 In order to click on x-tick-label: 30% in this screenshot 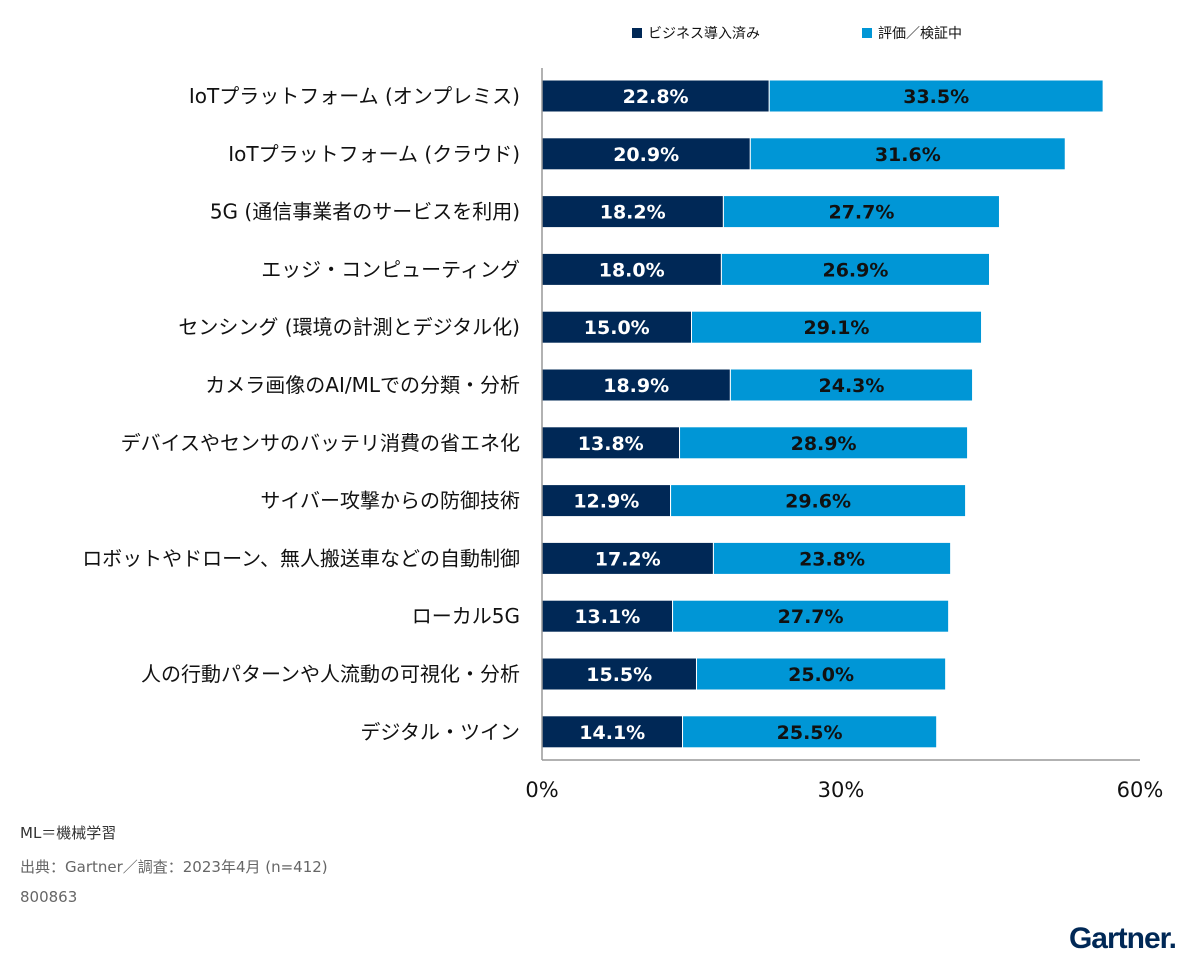, I will do `click(841, 790)`.